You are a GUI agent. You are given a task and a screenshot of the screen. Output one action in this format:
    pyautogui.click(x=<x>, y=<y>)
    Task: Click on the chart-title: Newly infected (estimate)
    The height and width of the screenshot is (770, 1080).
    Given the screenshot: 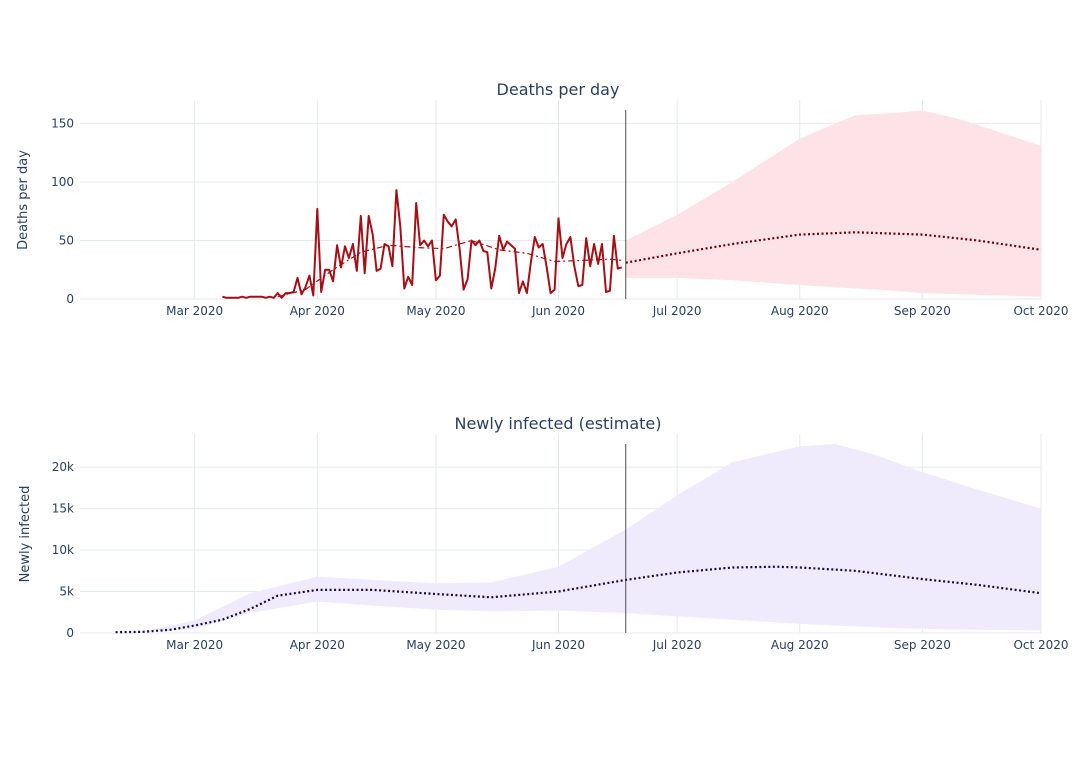 What is the action you would take?
    pyautogui.click(x=557, y=423)
    